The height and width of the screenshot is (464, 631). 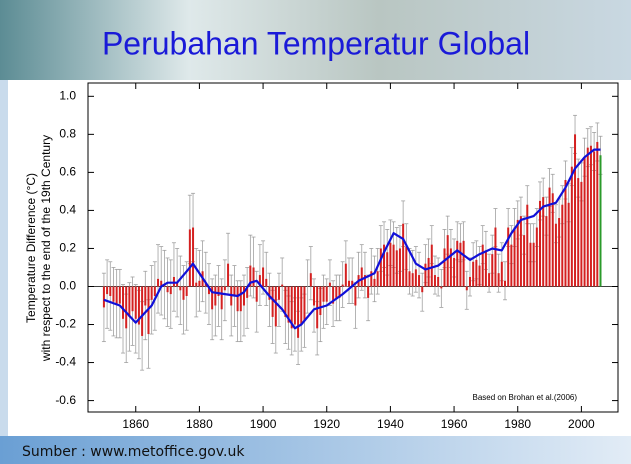 I want to click on y-tick-label: -0.4, so click(x=65, y=362).